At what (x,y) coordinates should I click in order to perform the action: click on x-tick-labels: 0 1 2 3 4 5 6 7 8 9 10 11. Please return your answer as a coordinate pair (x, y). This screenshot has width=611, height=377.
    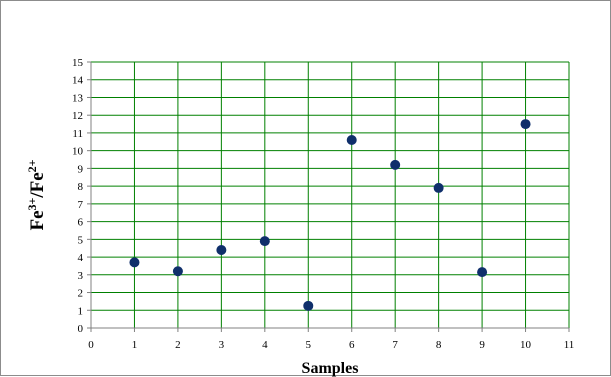
    Looking at the image, I should click on (331, 345).